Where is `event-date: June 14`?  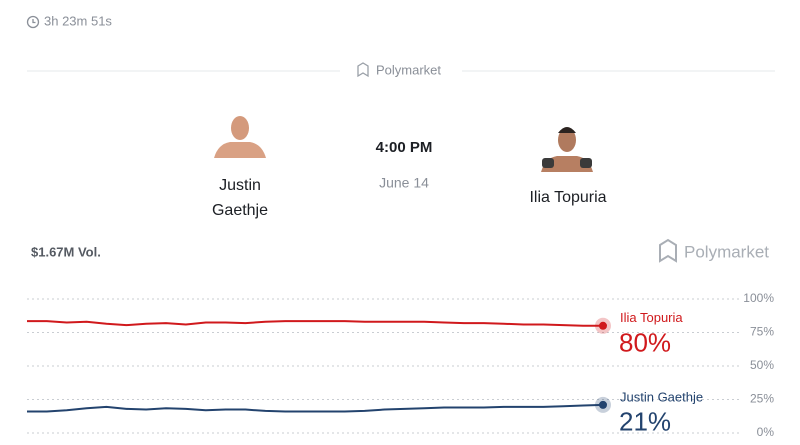
event-date: June 14 is located at coordinates (404, 183).